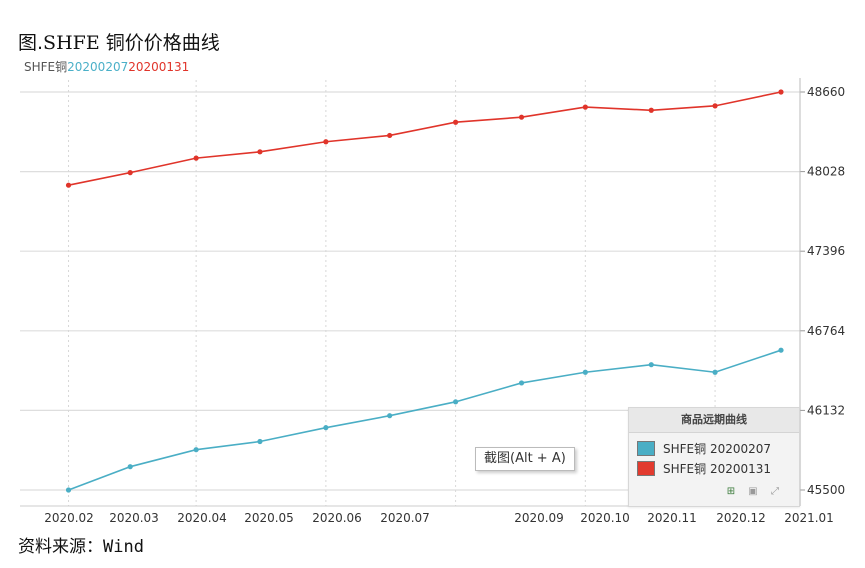 Image resolution: width=865 pixels, height=568 pixels. What do you see at coordinates (71, 43) in the screenshot?
I see `title-exchange: SHFE` at bounding box center [71, 43].